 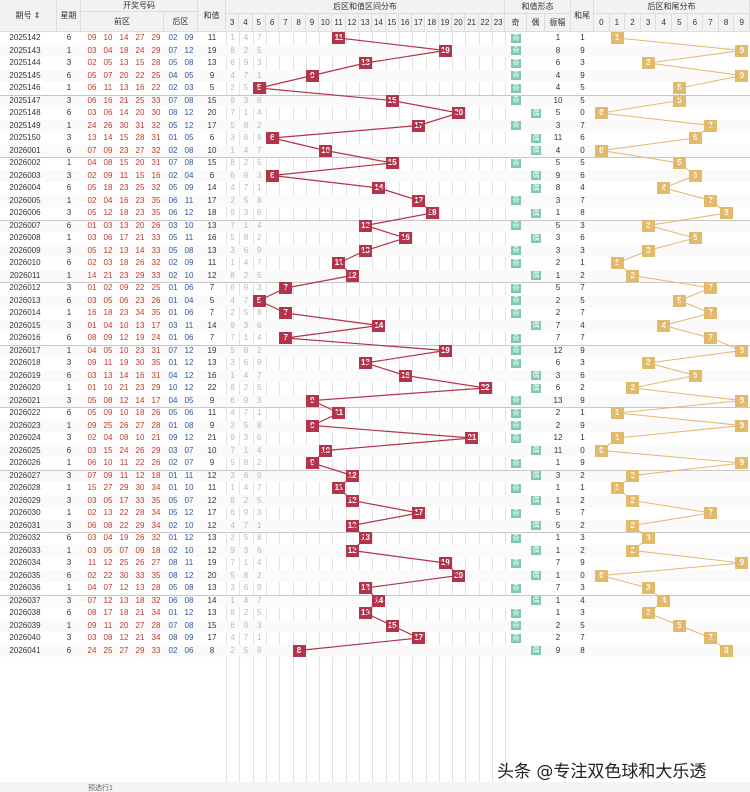 What do you see at coordinates (558, 412) in the screenshot?
I see `amplitude-value: 2` at bounding box center [558, 412].